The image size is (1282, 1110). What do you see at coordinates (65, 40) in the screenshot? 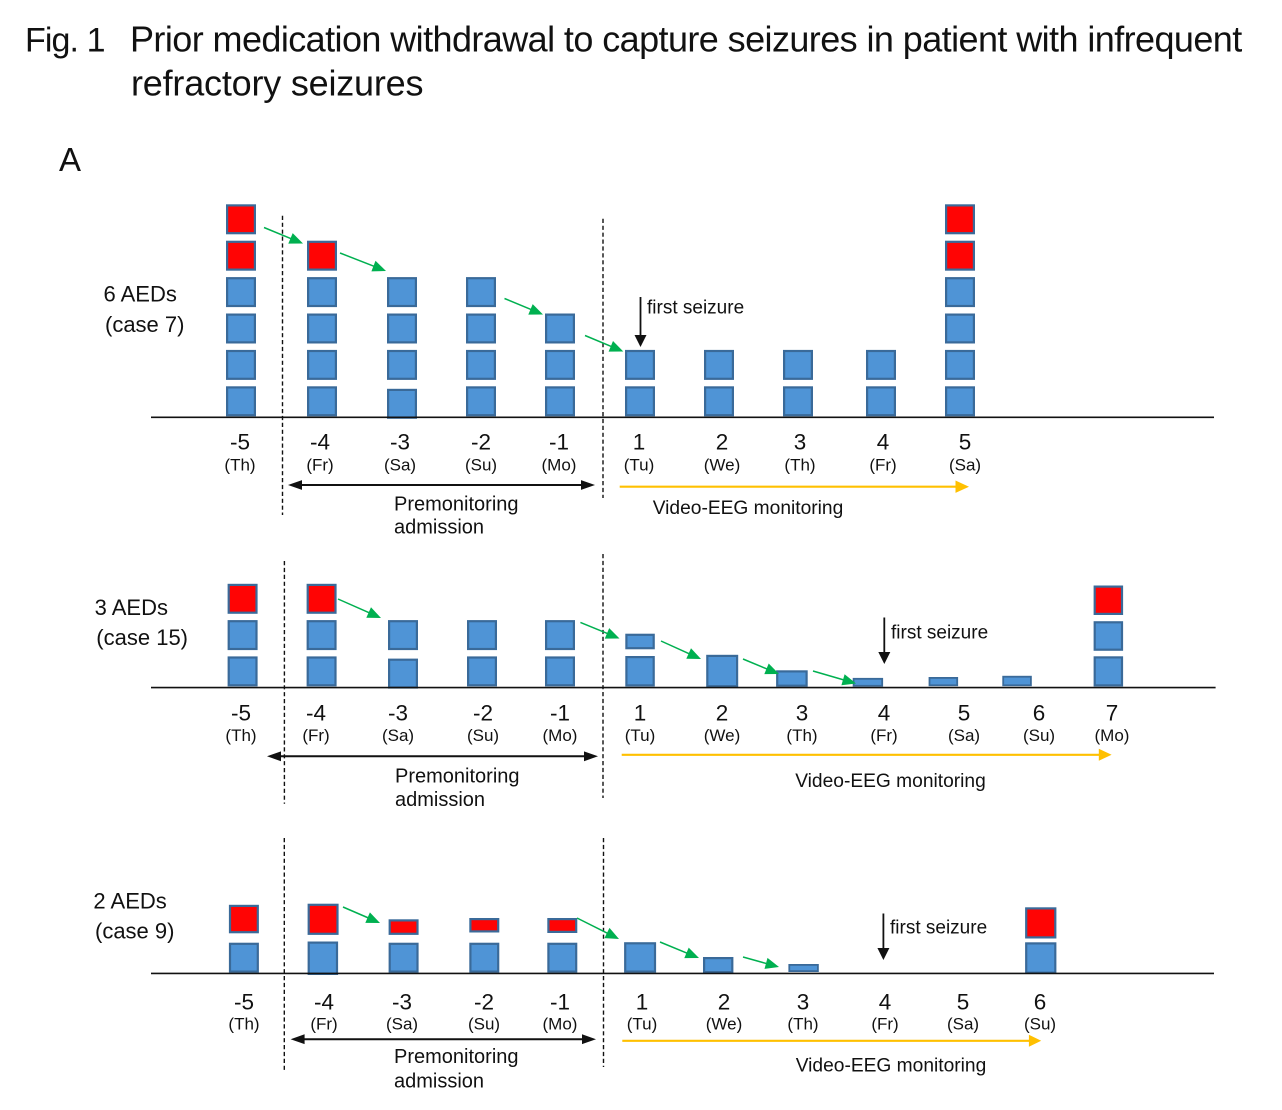
I see `svg-text: Fig. 1` at bounding box center [65, 40].